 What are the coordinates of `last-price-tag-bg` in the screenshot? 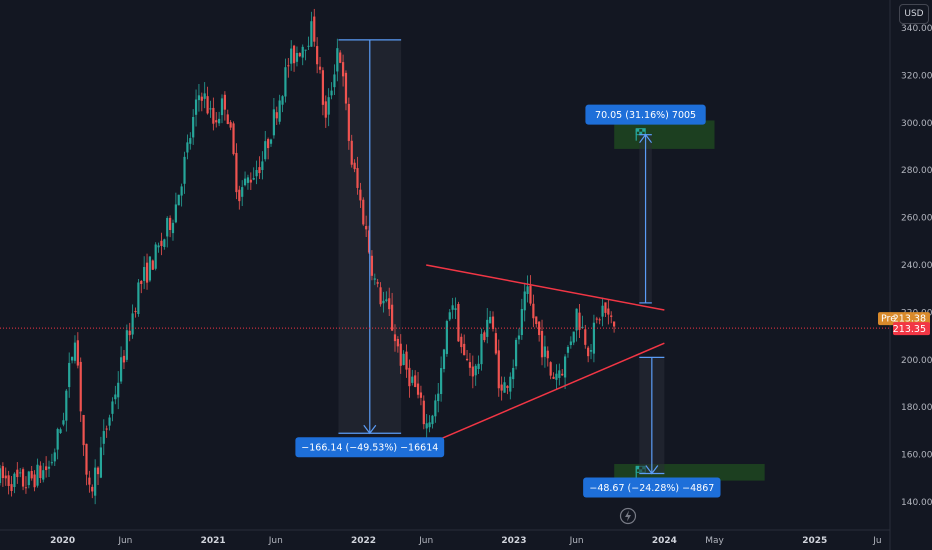 It's located at (911, 329).